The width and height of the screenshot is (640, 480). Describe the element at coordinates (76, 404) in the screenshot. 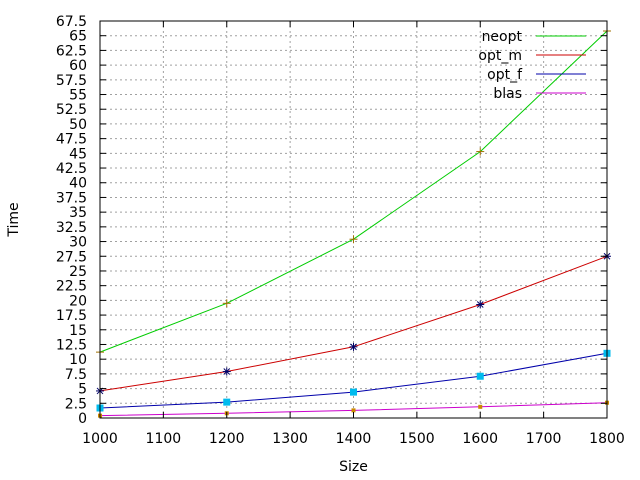

I see `y-tick-label: 2.5` at that location.